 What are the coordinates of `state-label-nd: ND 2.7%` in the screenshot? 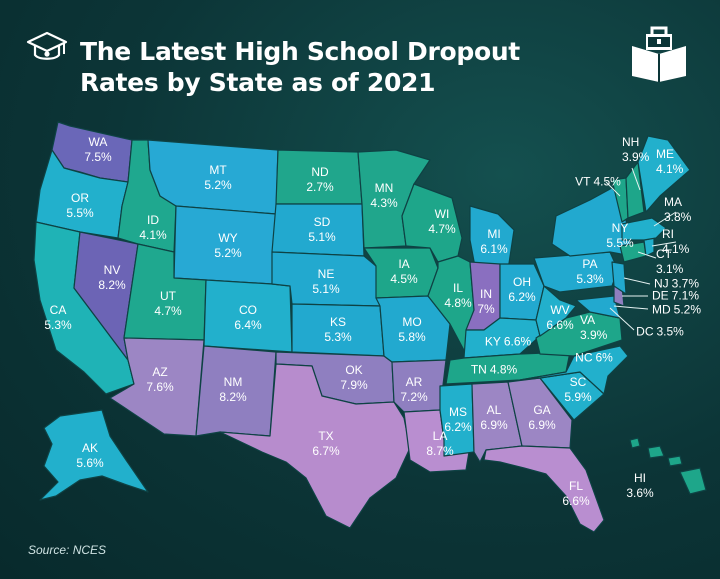 It's located at (319, 180).